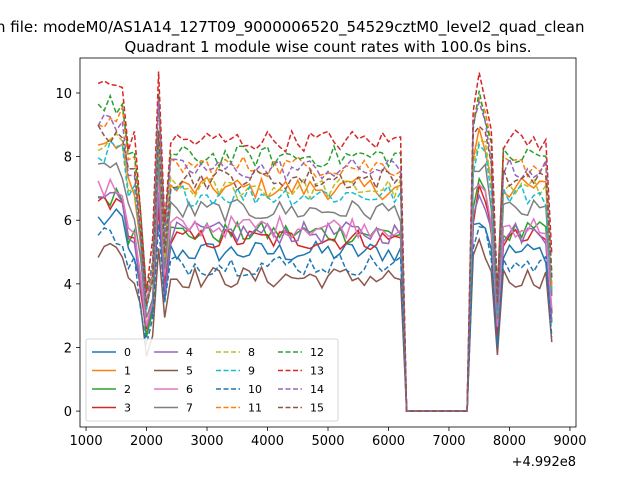 The image size is (640, 480). I want to click on legend-frame, so click(212, 380).